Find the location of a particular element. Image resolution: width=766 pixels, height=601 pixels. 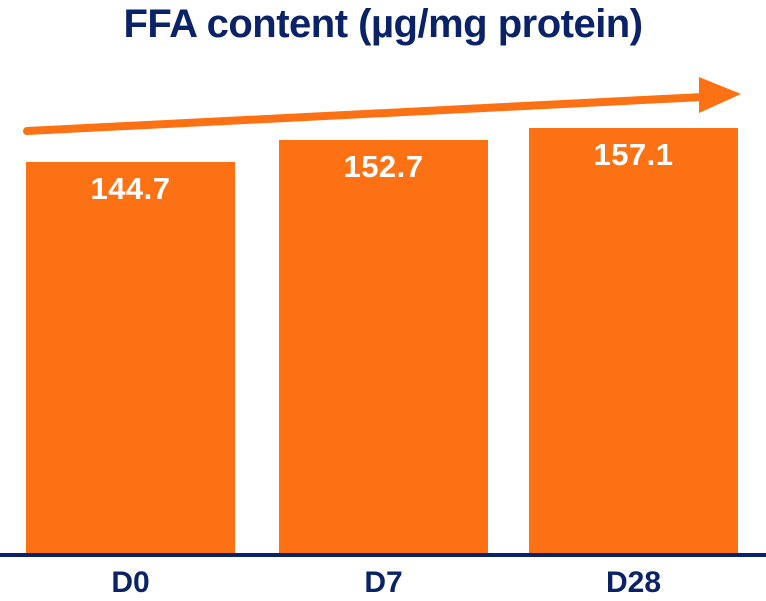

trend-arrow-head is located at coordinates (720, 95).